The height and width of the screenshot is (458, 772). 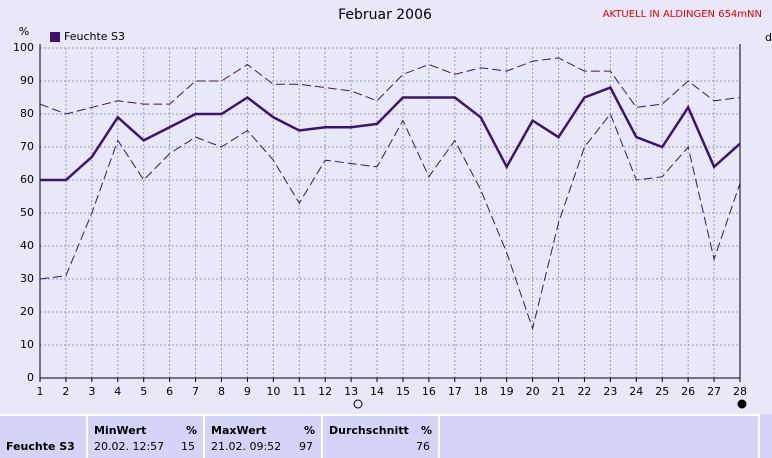 I want to click on value: 15, so click(x=188, y=446).